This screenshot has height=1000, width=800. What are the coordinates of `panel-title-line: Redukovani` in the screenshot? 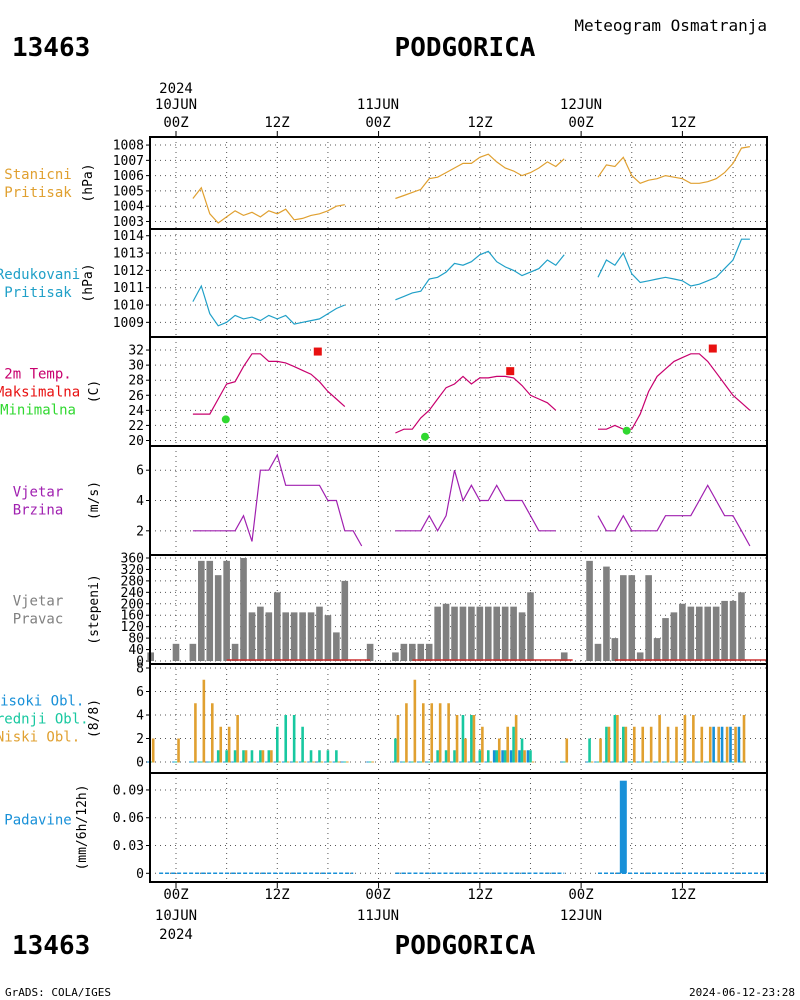 It's located at (40, 275).